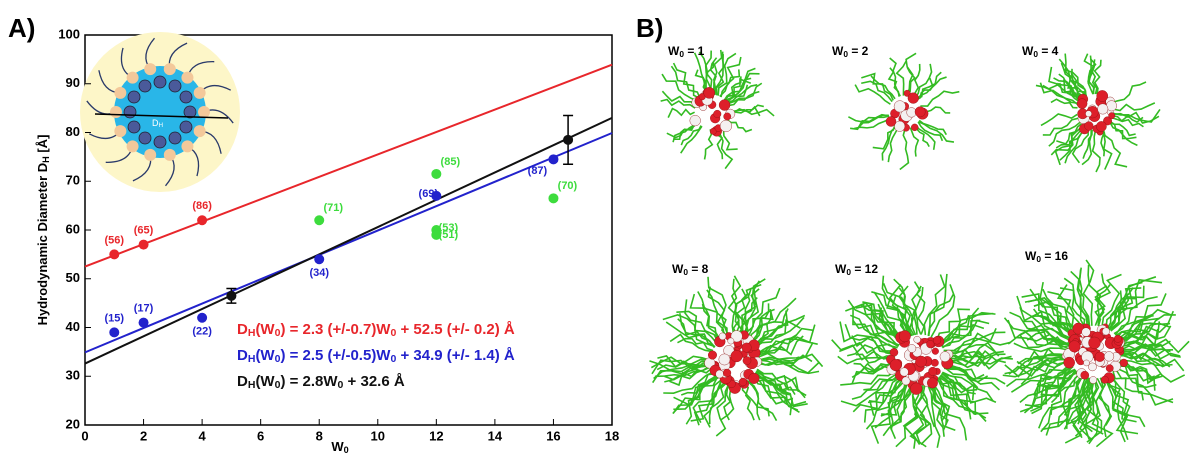  Describe the element at coordinates (242, 329) in the screenshot. I see `equation-part: D` at that location.